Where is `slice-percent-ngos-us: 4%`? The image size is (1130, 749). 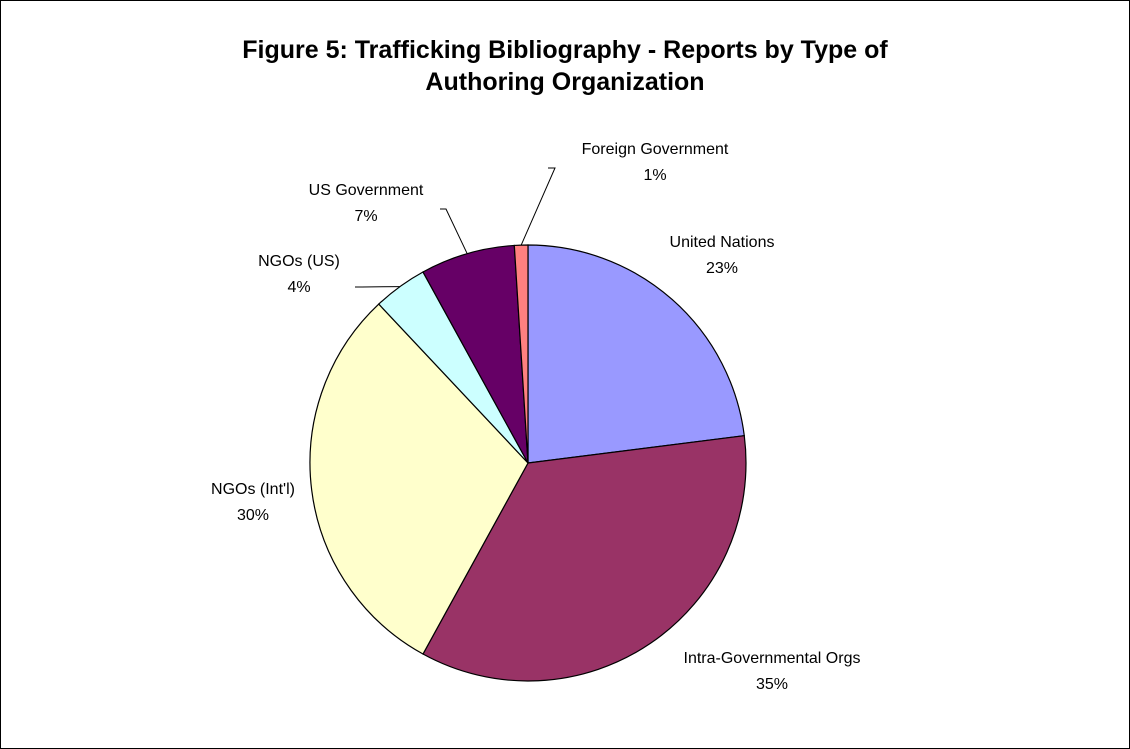
slice-percent-ngos-us: 4% is located at coordinates (298, 287).